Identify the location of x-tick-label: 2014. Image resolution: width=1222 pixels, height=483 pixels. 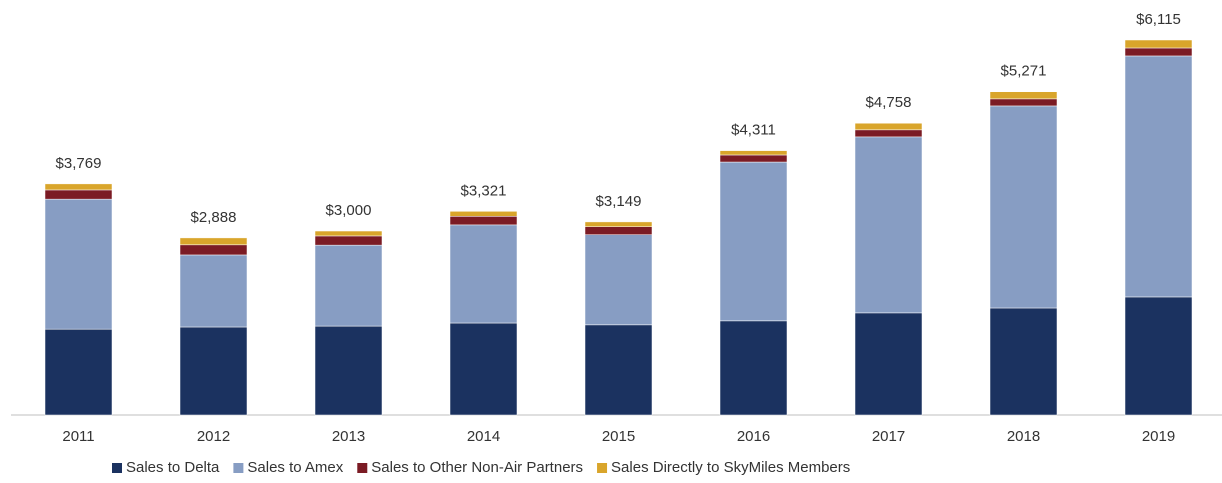
(483, 436).